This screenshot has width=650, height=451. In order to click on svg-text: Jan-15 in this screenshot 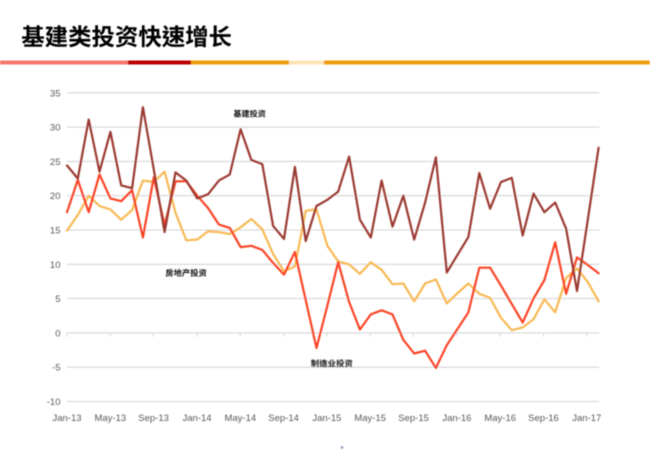, I will do `click(326, 418)`.